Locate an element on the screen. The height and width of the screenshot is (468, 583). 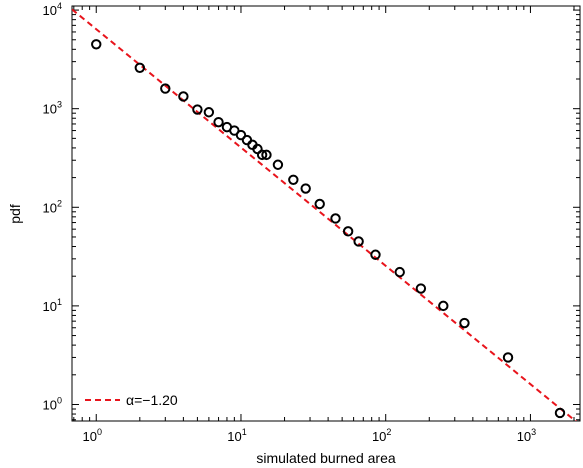
y-tick-labels: 10⁰ 10¹ 10² 10³ 10⁴ is located at coordinates (52, 206).